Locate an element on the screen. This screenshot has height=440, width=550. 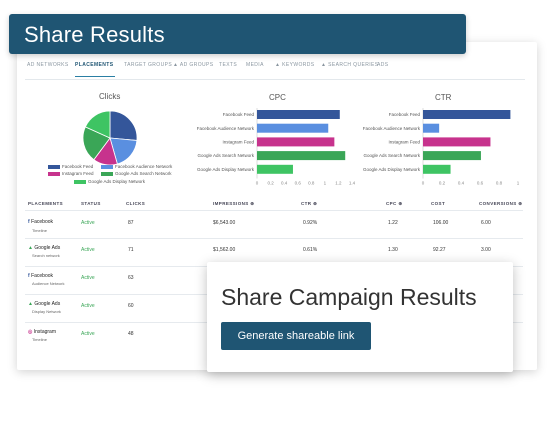
active-tab-indicator is located at coordinates (95, 76).